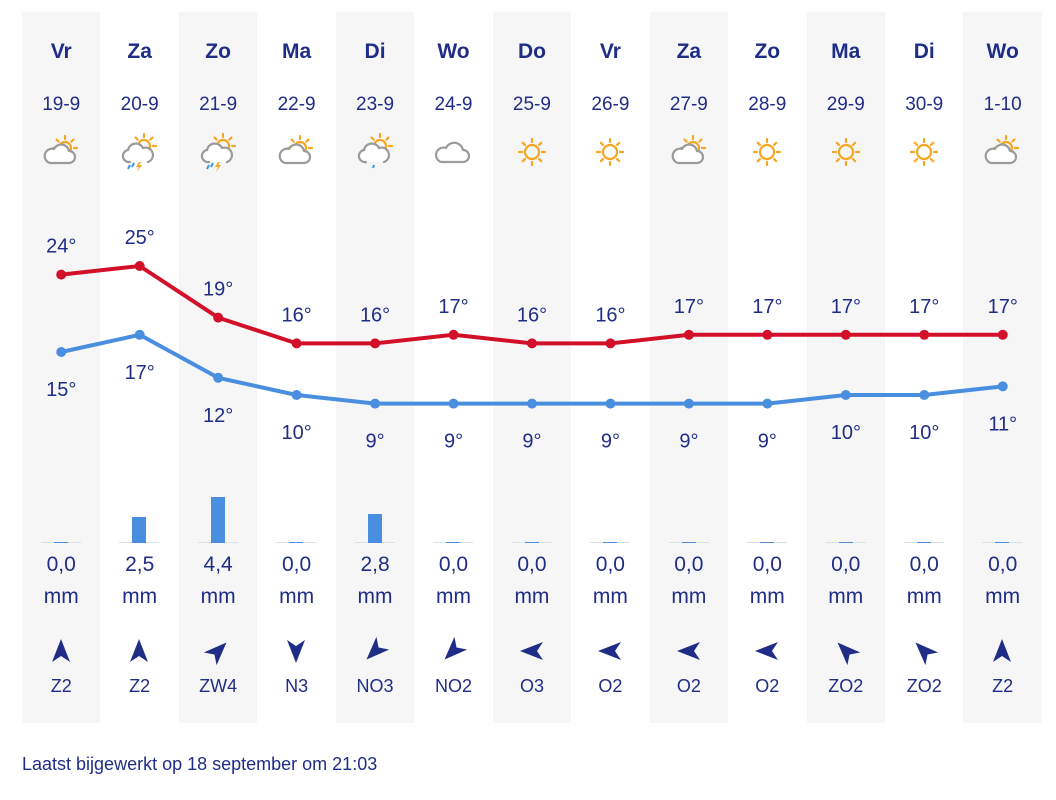 Image resolution: width=1056 pixels, height=800 pixels. What do you see at coordinates (375, 152) in the screenshot?
I see `light-rain-partly-sunny-icon` at bounding box center [375, 152].